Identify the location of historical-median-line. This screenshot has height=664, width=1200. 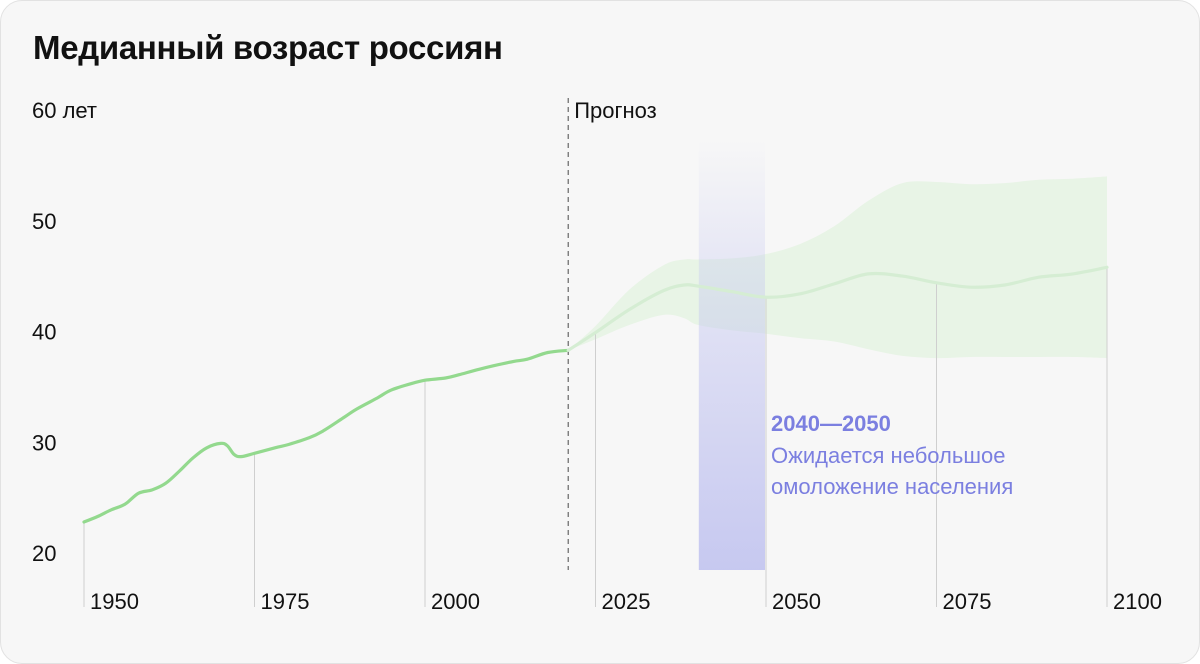
(326, 436).